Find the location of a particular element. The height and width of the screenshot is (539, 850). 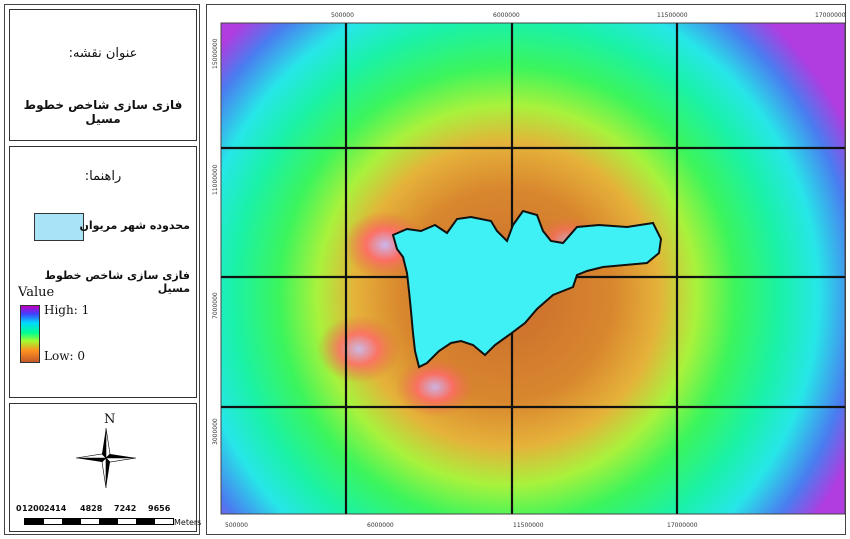

city-boundary-swatch is located at coordinates (59, 227).